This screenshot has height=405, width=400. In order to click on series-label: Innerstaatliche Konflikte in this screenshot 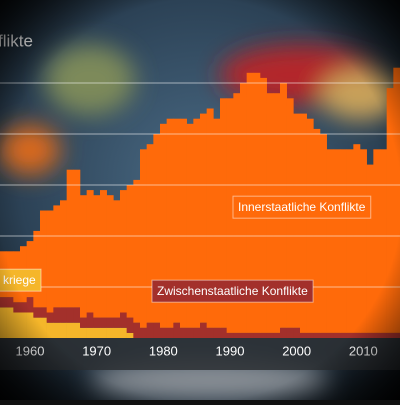, I will do `click(302, 207)`.